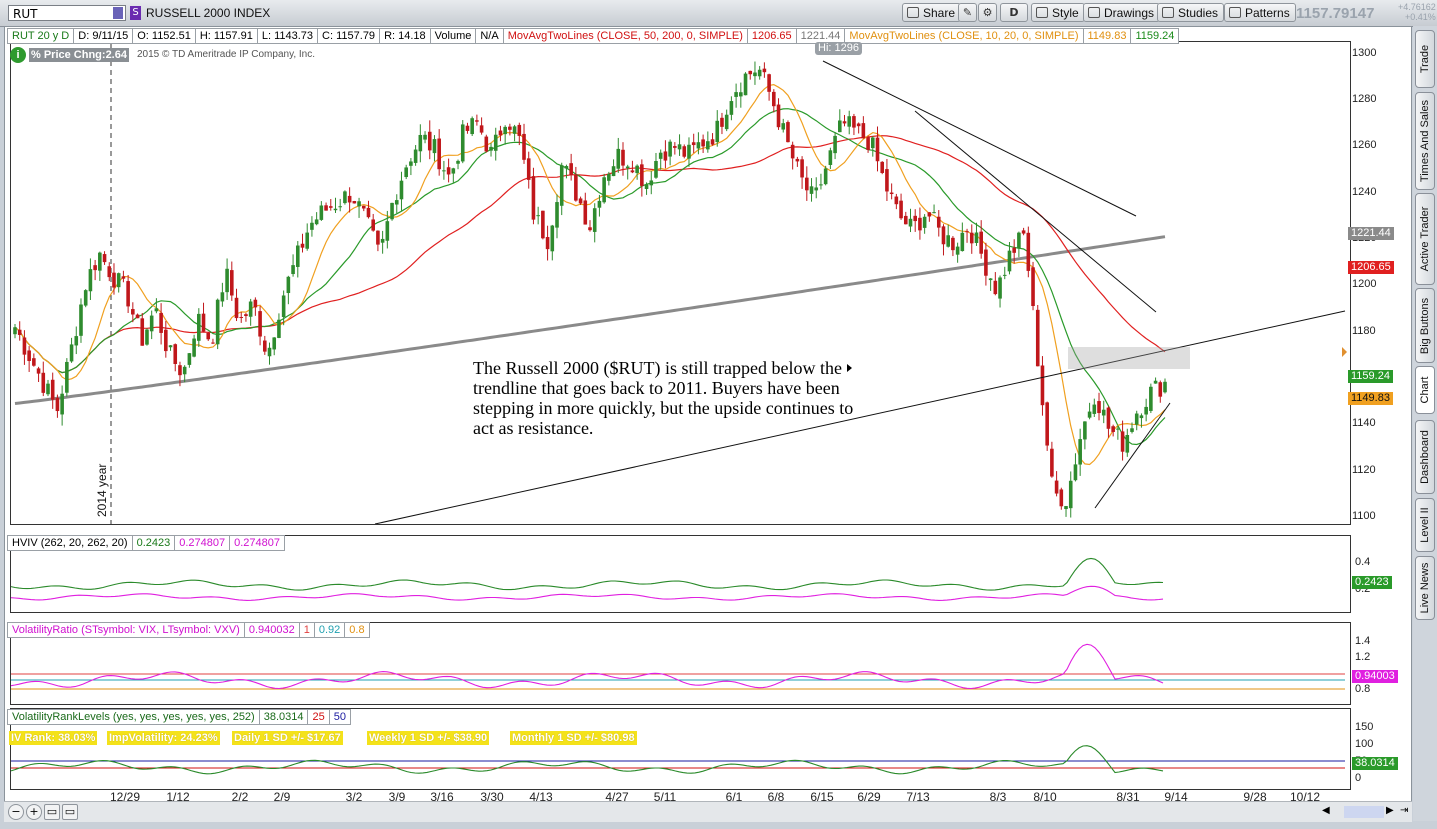 The width and height of the screenshot is (1437, 829). I want to click on time-scrollbar, so click(1364, 812).